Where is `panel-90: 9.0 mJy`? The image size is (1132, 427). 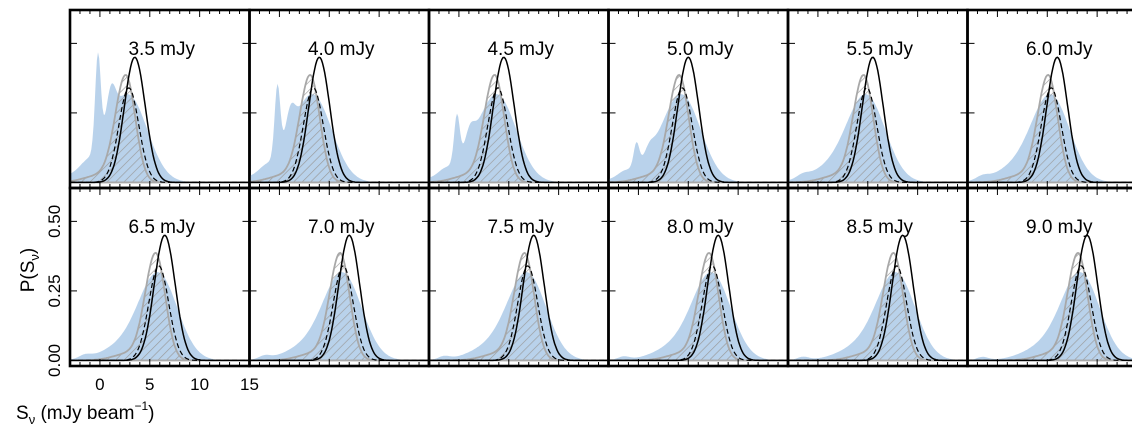 panel-90: 9.0 mJy is located at coordinates (1049, 277).